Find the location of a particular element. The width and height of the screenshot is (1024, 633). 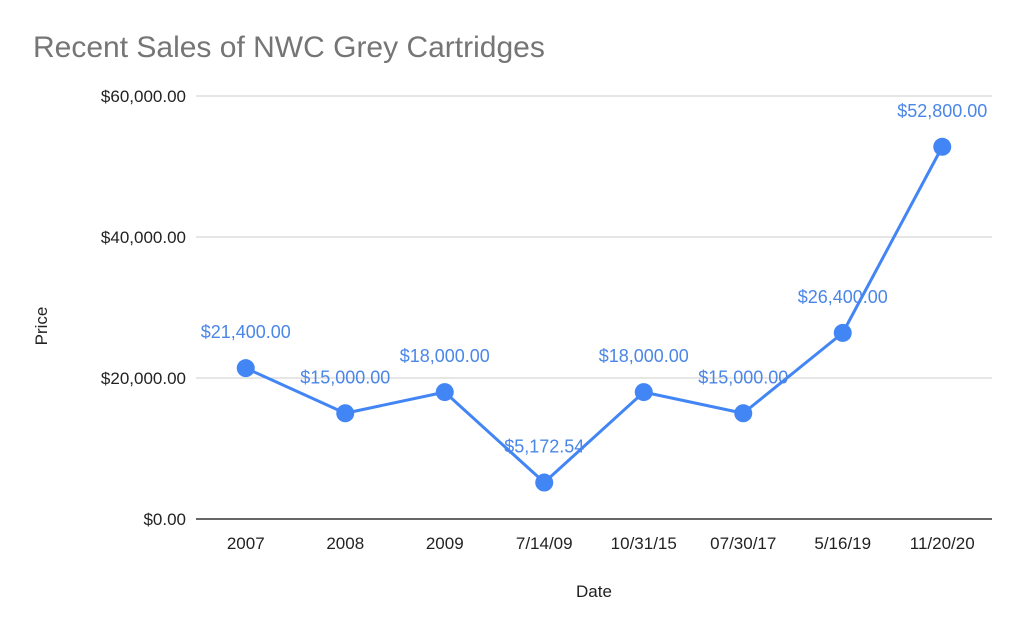

y-tick-label: $20,000.00 is located at coordinates (143, 378).